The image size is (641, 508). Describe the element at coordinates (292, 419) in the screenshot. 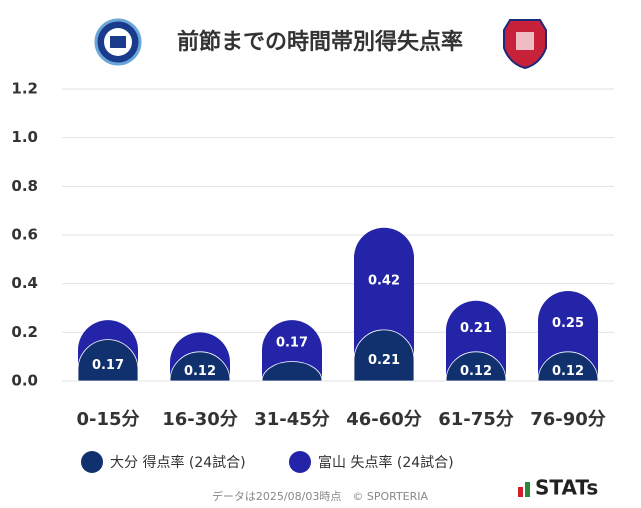

I see `x-tick-label: 31-45分` at that location.